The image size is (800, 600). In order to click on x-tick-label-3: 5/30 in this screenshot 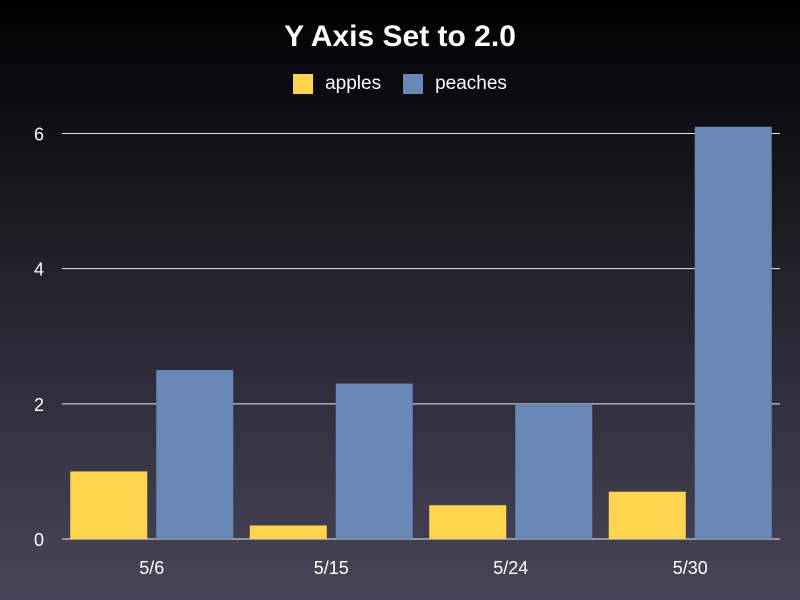, I will do `click(690, 568)`.